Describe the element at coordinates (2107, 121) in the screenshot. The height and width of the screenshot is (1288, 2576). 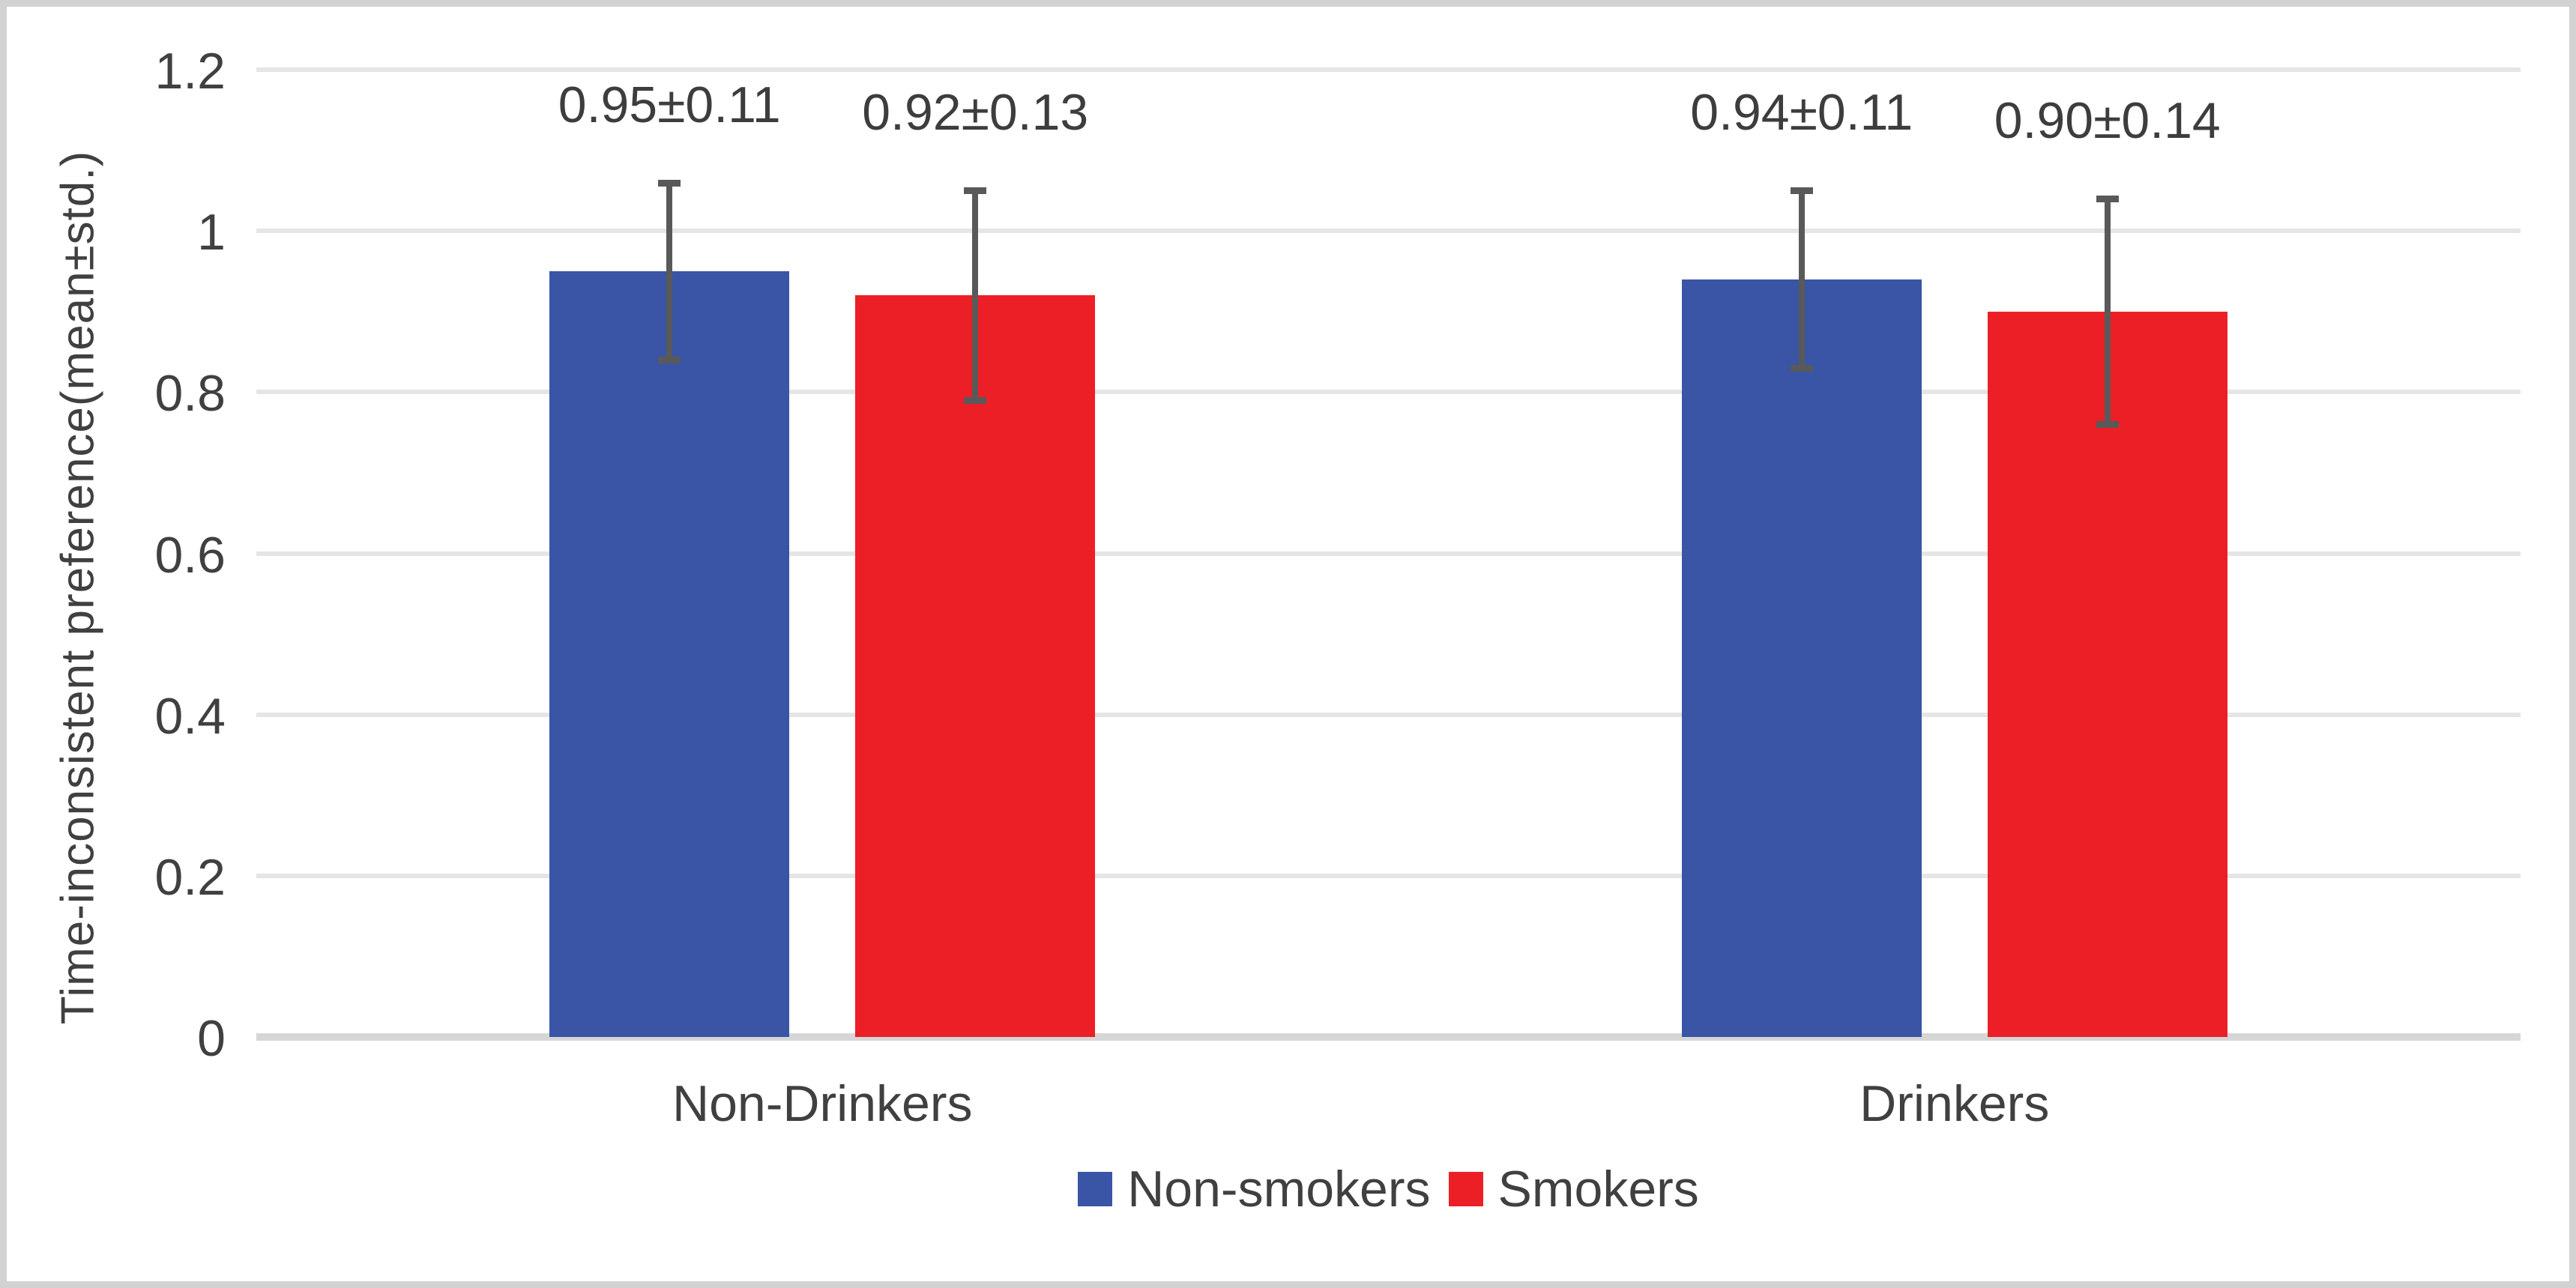
I see `bar-value-label: 0.90±0.14` at that location.